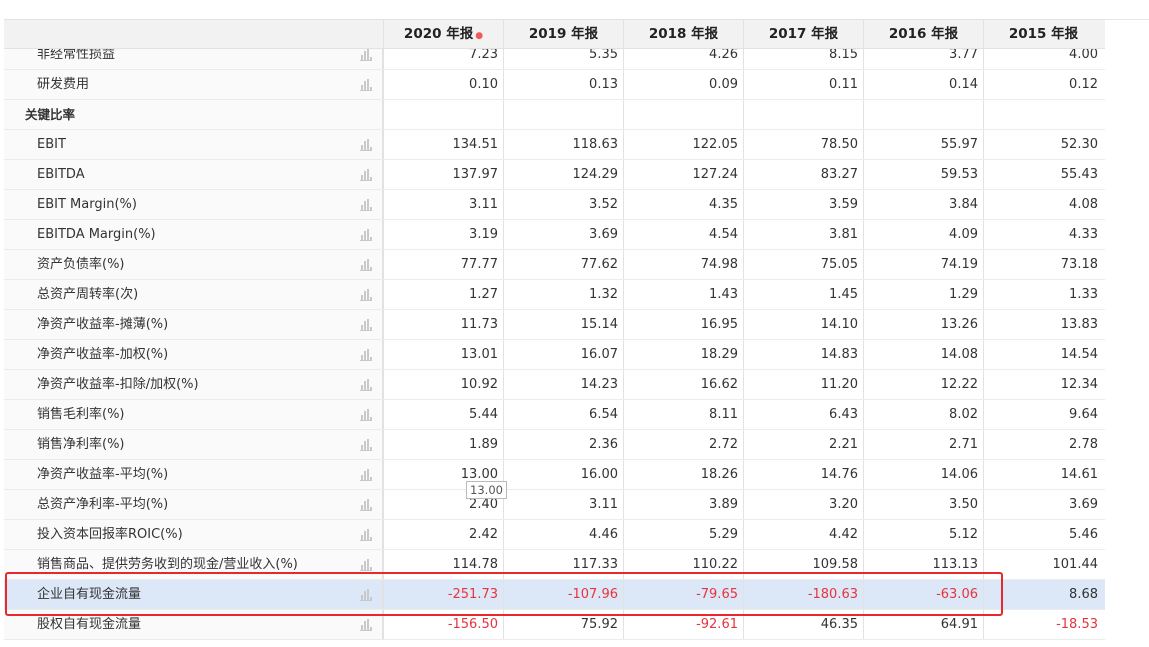  I want to click on row-label: 股权自有现金流量, so click(193, 624).